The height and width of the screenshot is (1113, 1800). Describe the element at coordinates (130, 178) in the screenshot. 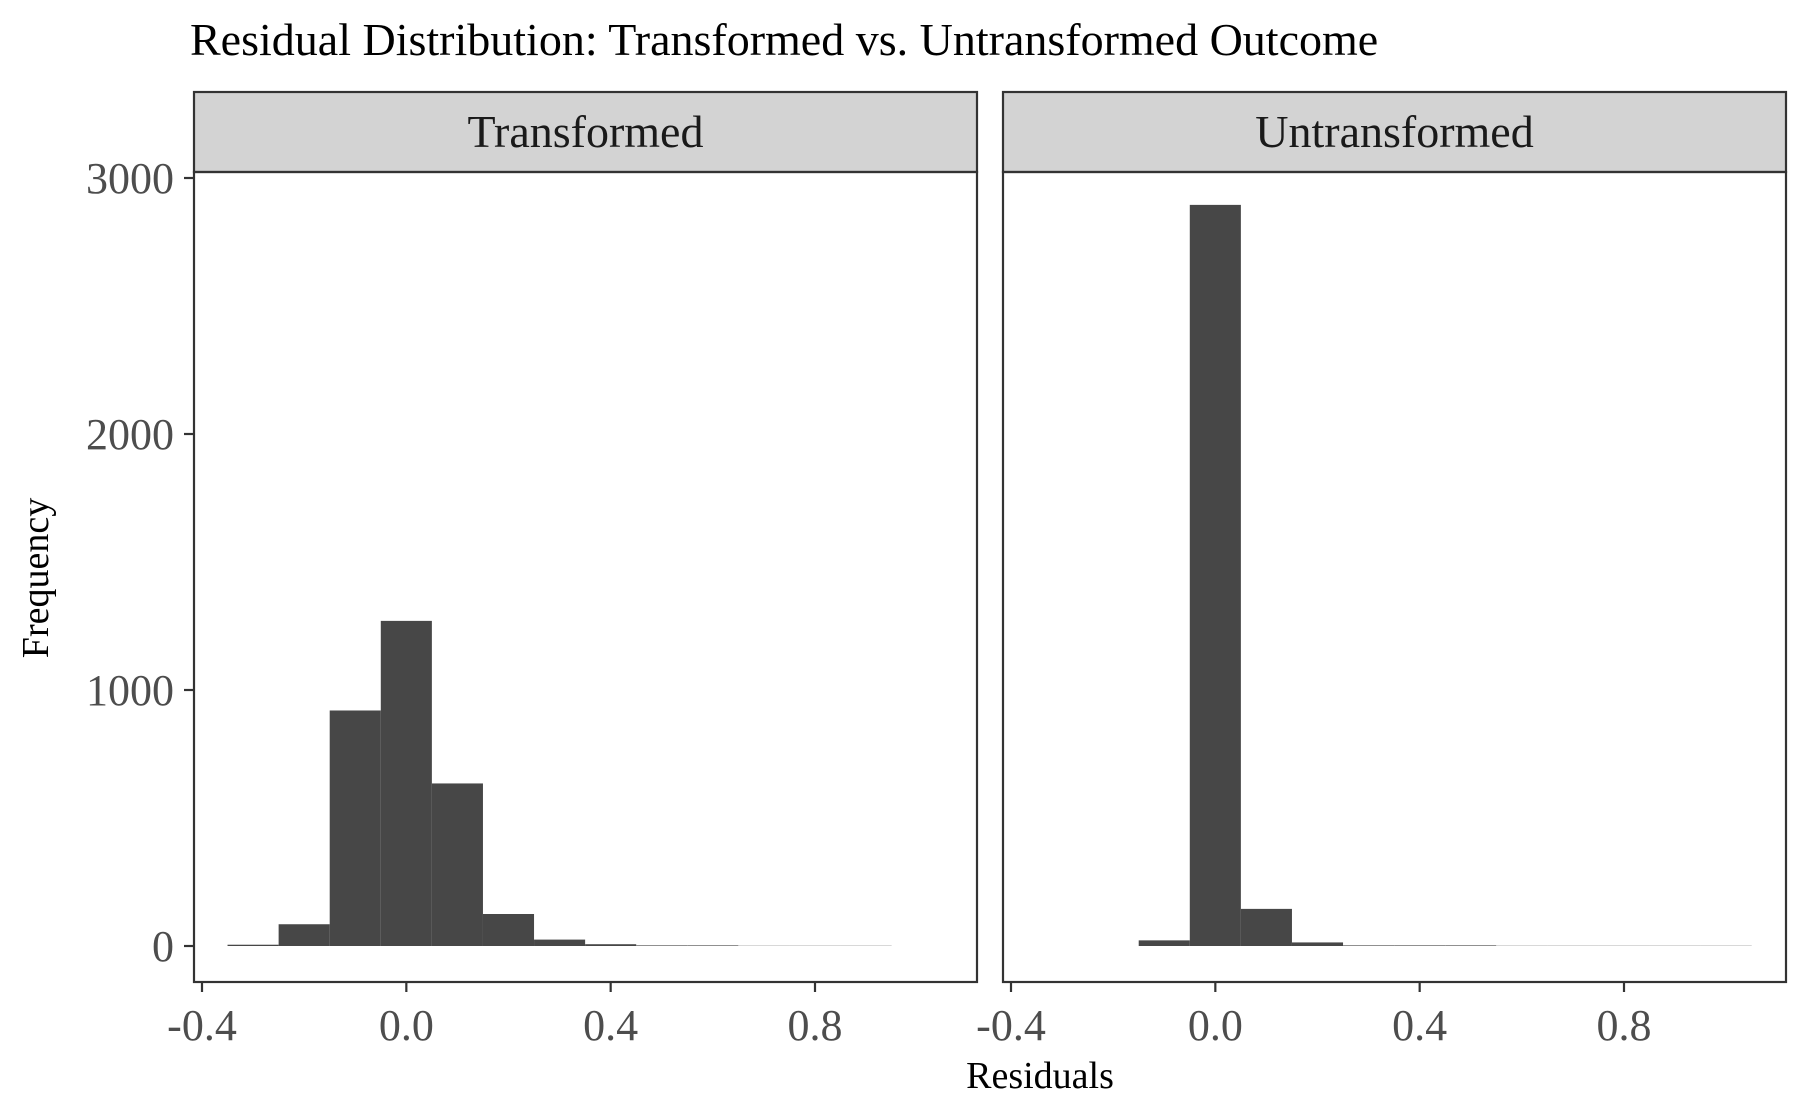

I see `y-tick-label: 3000` at that location.